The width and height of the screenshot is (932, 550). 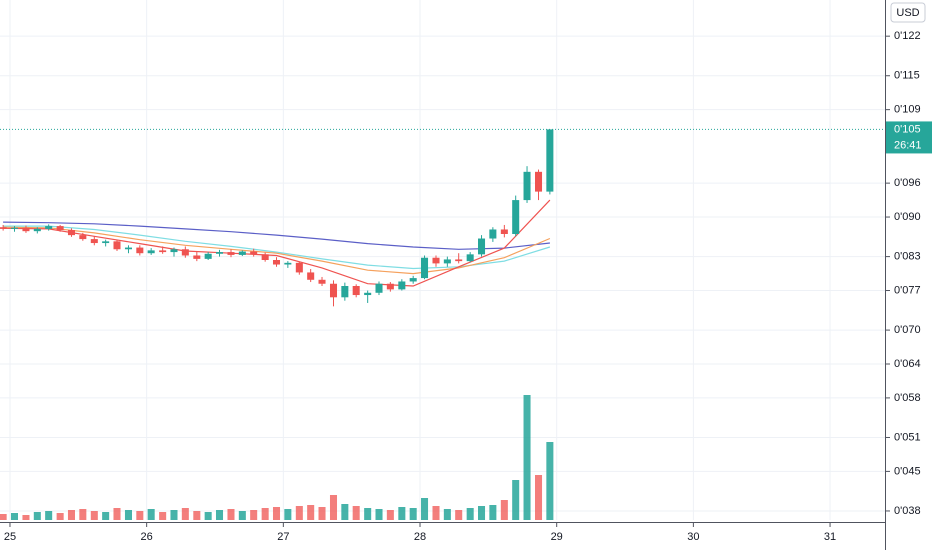 I want to click on x-tick-label: 25, so click(x=10, y=537).